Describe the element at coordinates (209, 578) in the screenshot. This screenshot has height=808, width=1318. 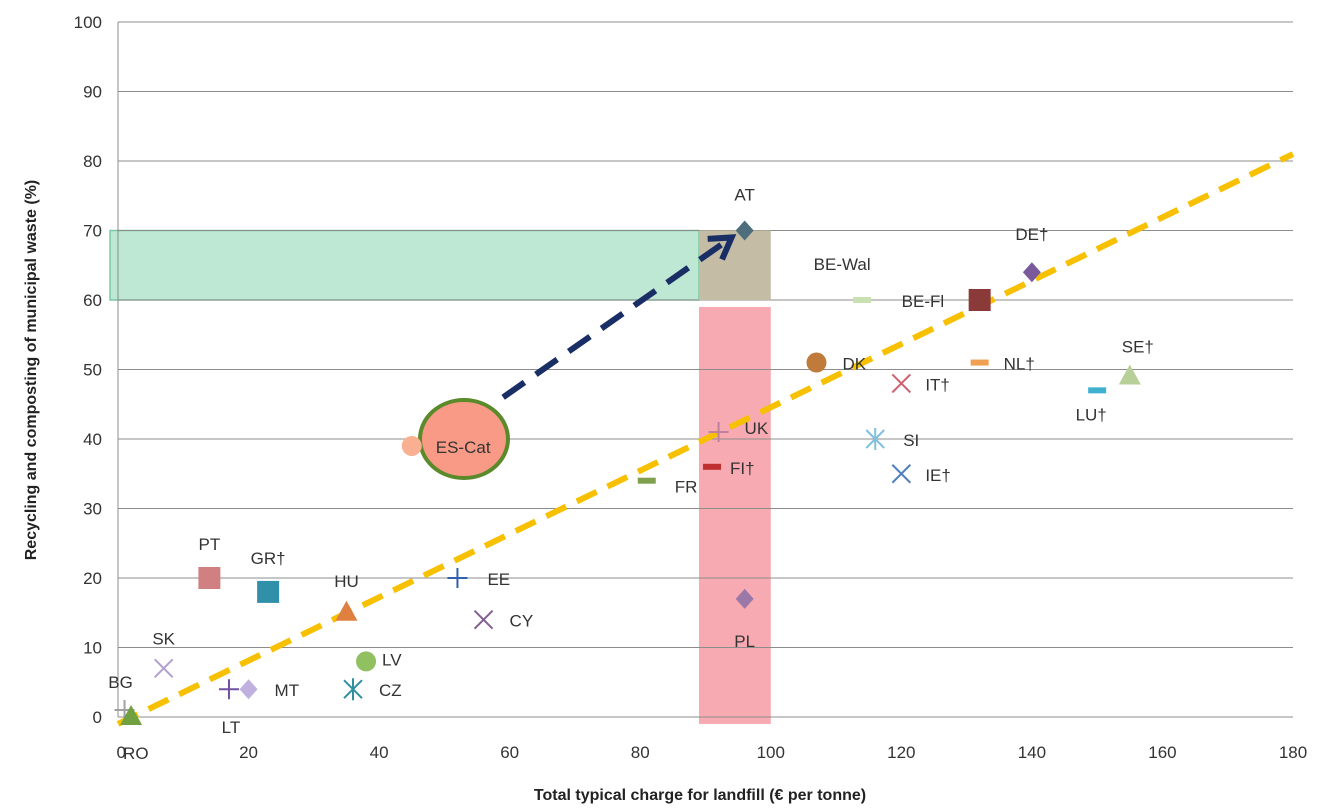
I see `point-pt` at that location.